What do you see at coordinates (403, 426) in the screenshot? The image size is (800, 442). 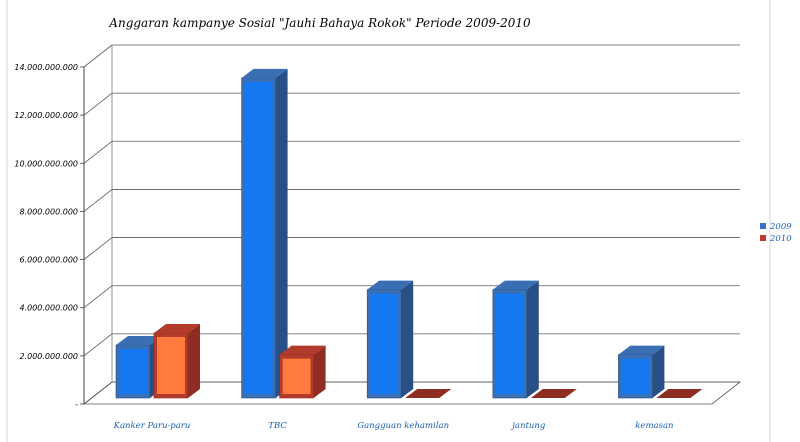 I see `x-category-label: Gangguan kehamilan` at bounding box center [403, 426].